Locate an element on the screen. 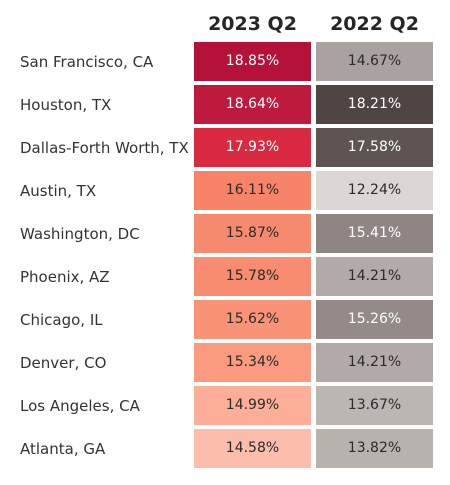 The width and height of the screenshot is (450, 485). cell-2023-q2: 14.58% is located at coordinates (252, 448).